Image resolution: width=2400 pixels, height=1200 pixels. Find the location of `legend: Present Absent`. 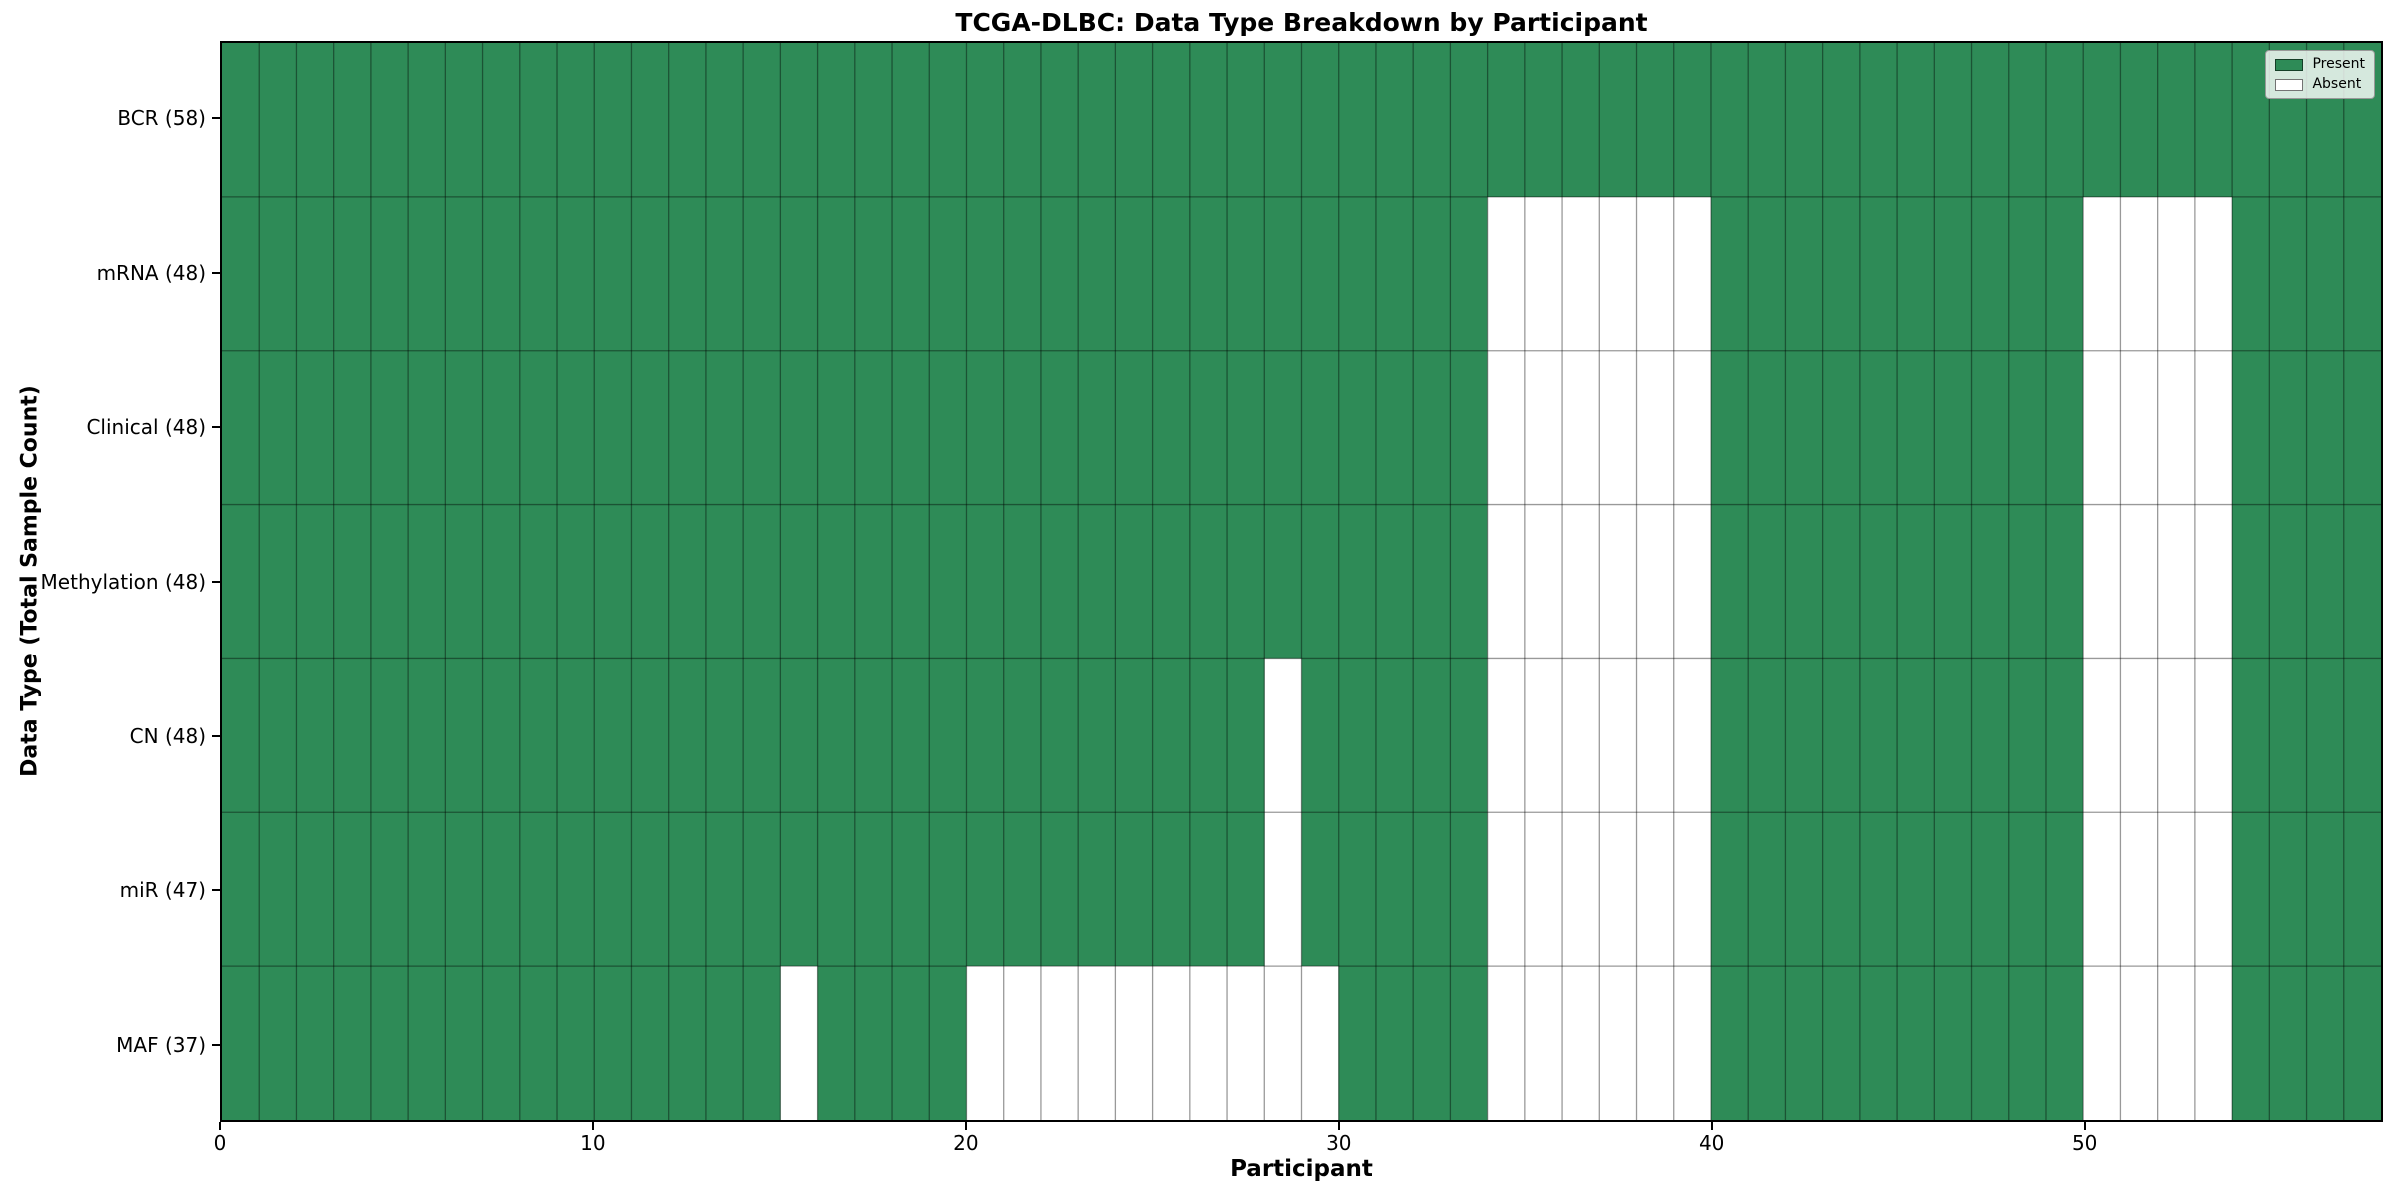

legend: Present Absent is located at coordinates (2320, 74).